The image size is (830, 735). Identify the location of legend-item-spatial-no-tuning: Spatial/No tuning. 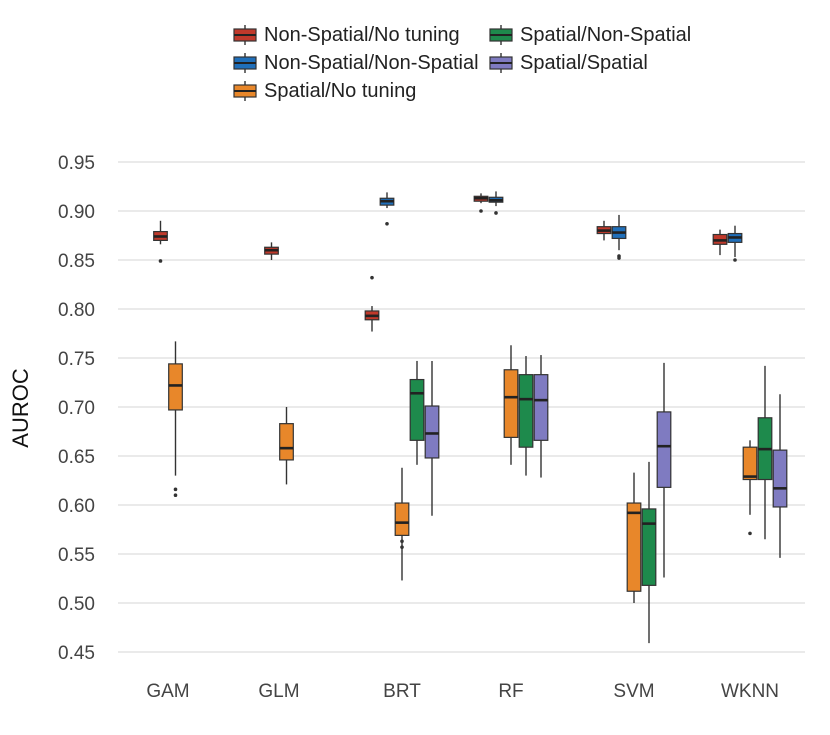
(323, 91).